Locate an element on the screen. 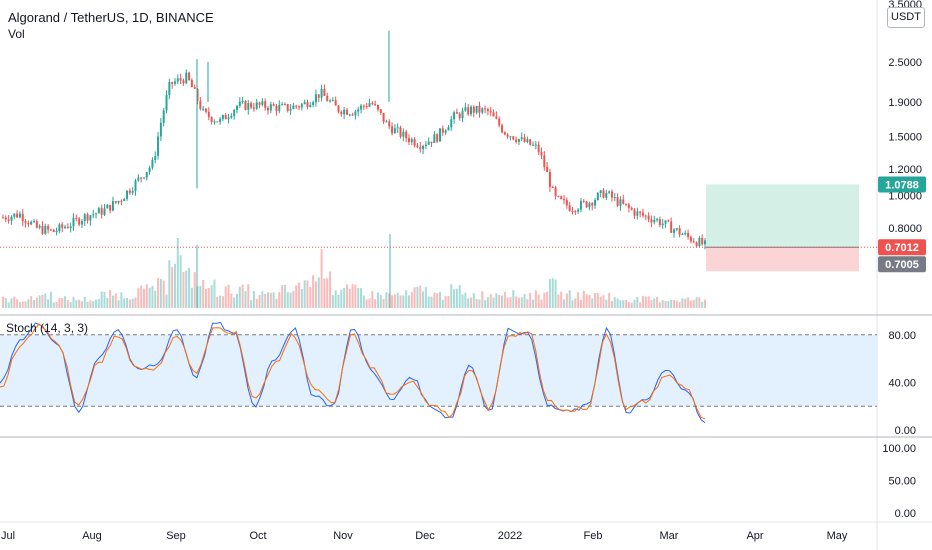 This screenshot has width=932, height=550. stoch-tick-label: 40.00 is located at coordinates (902, 383).